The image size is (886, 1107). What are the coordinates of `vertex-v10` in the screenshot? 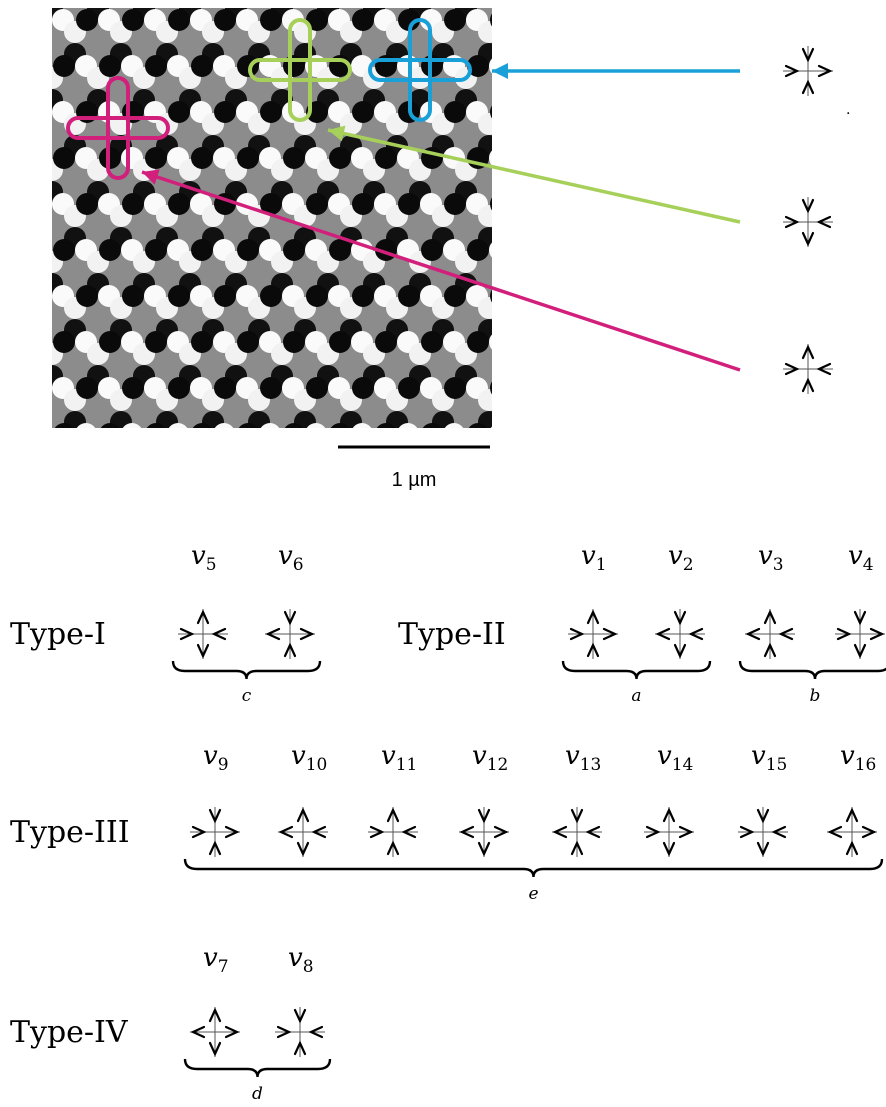 It's located at (303, 832).